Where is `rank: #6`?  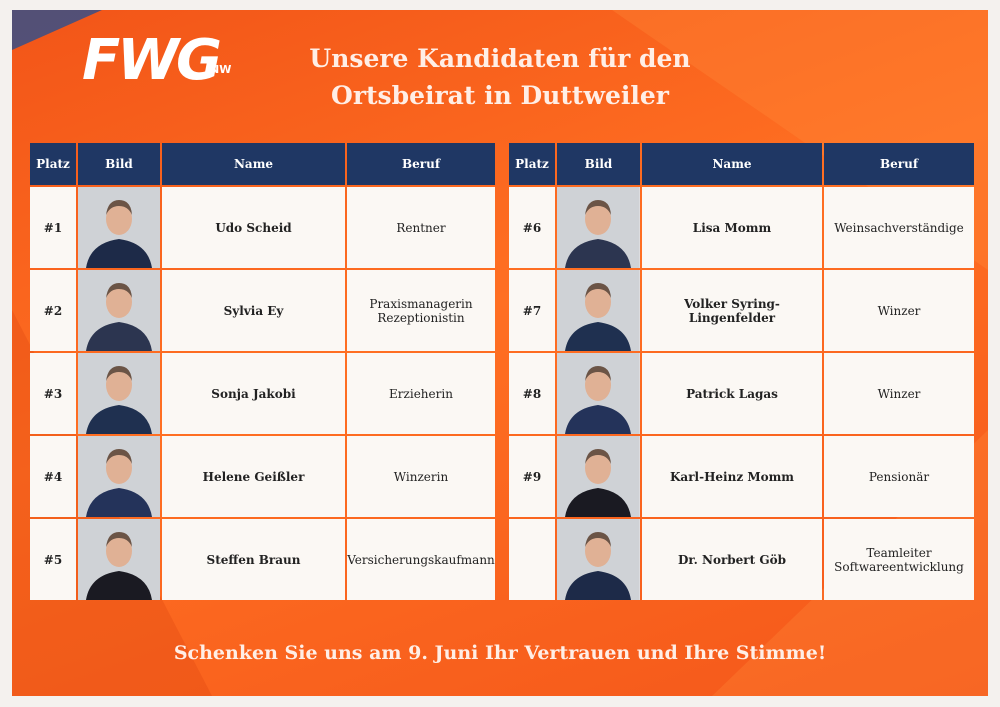
rank: #6 is located at coordinates (532, 227).